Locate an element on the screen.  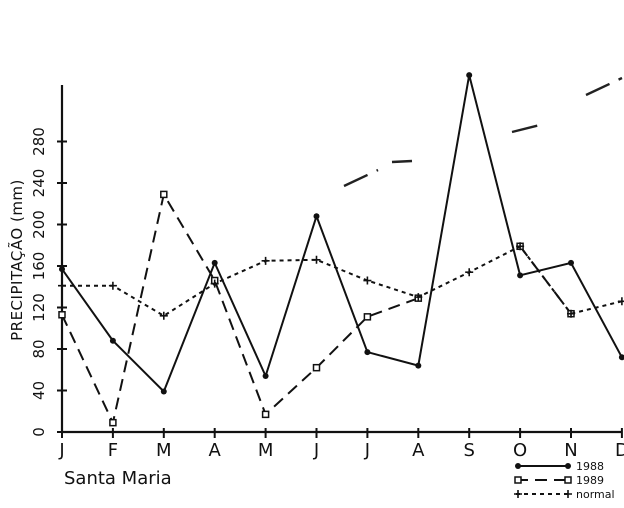
y-tick-label: 280 is located at coordinates (39, 141).